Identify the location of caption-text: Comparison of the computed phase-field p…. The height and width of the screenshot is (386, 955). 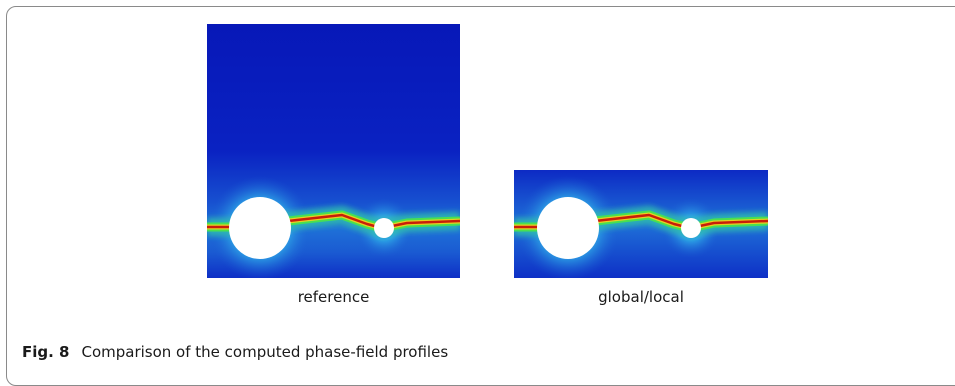
(265, 352).